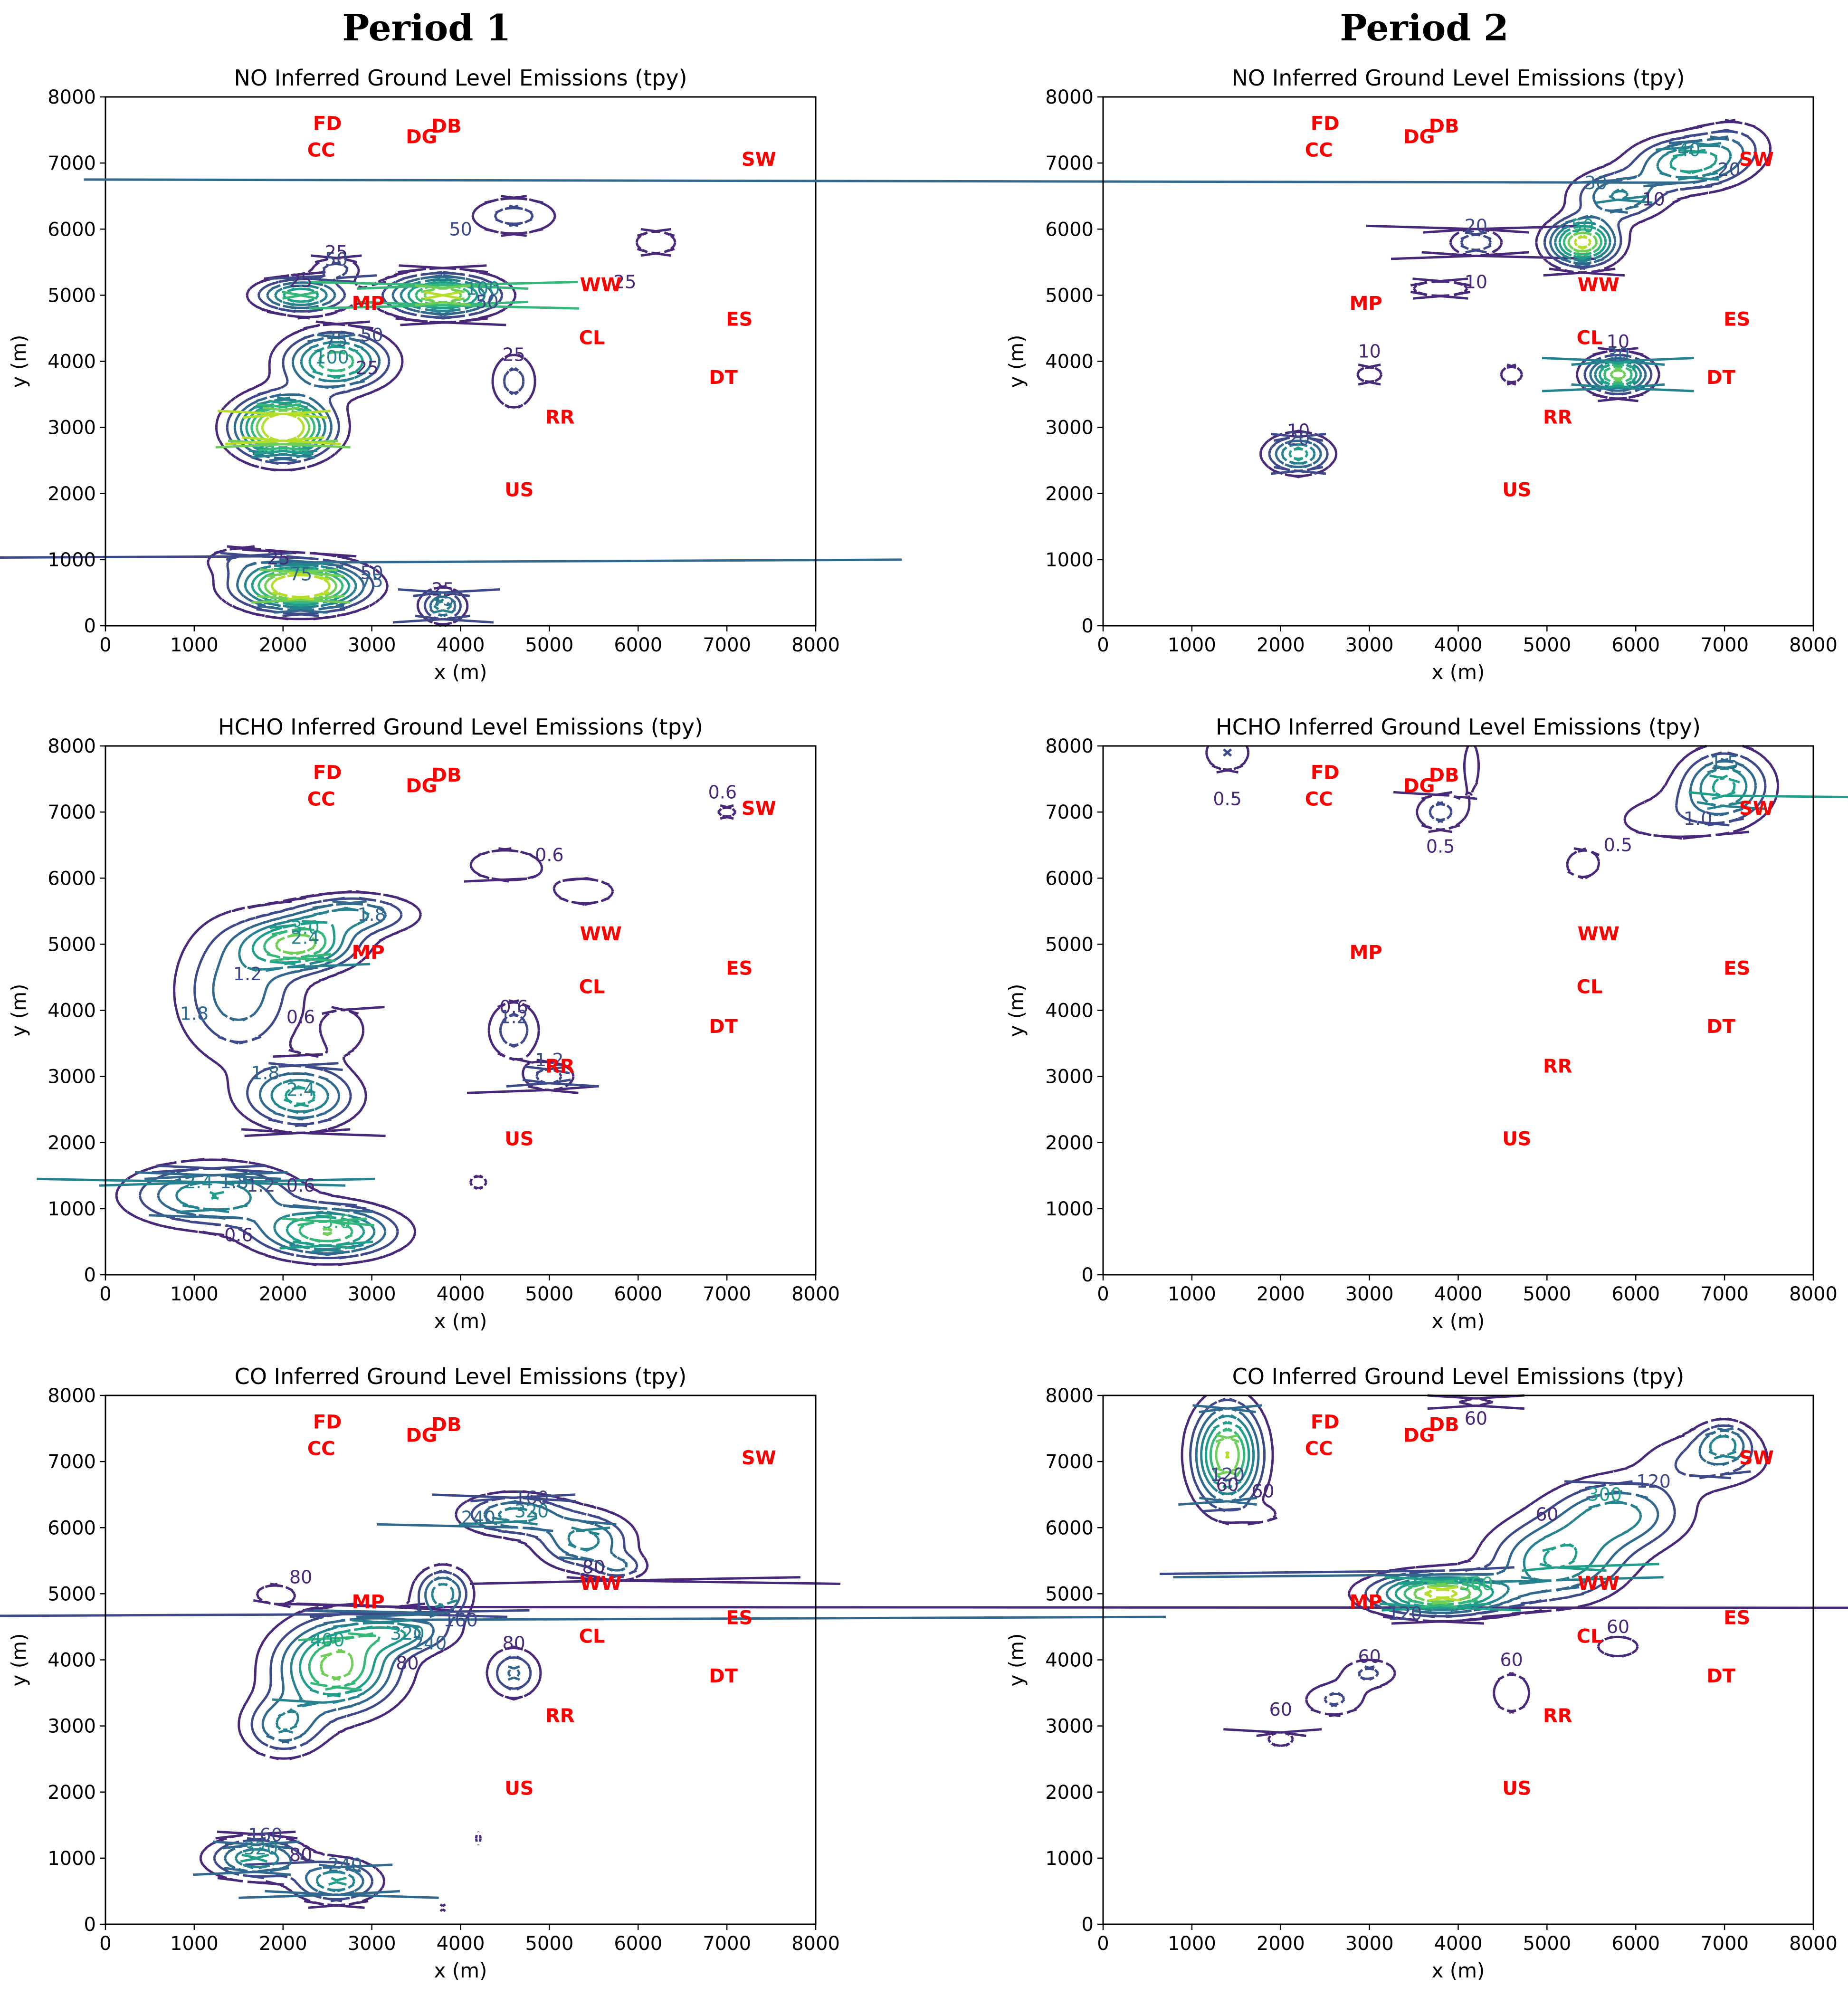 The width and height of the screenshot is (1848, 1996). Describe the element at coordinates (72, 944) in the screenshot. I see `y-tick-label: 5000` at that location.